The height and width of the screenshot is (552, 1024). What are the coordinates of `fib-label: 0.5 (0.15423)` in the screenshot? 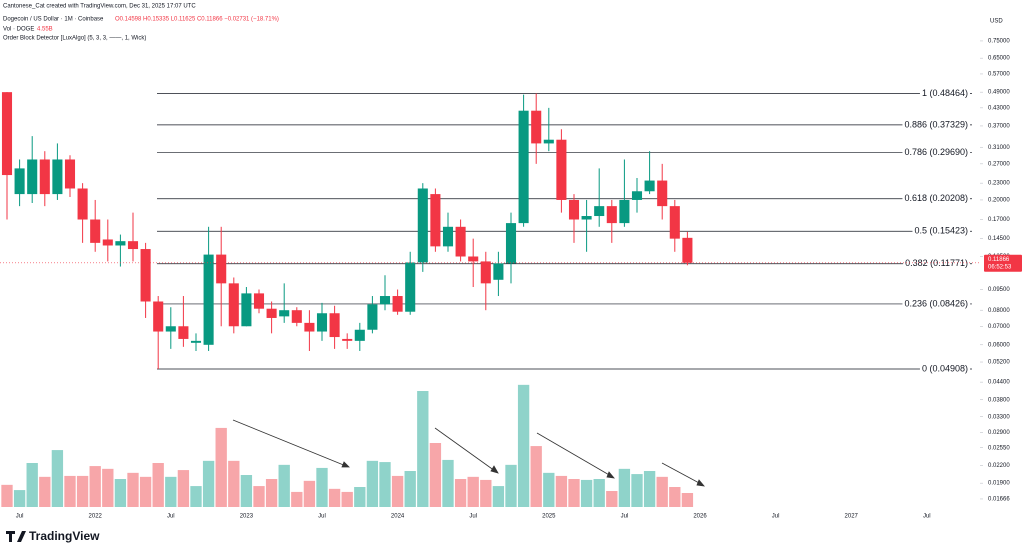 It's located at (941, 231).